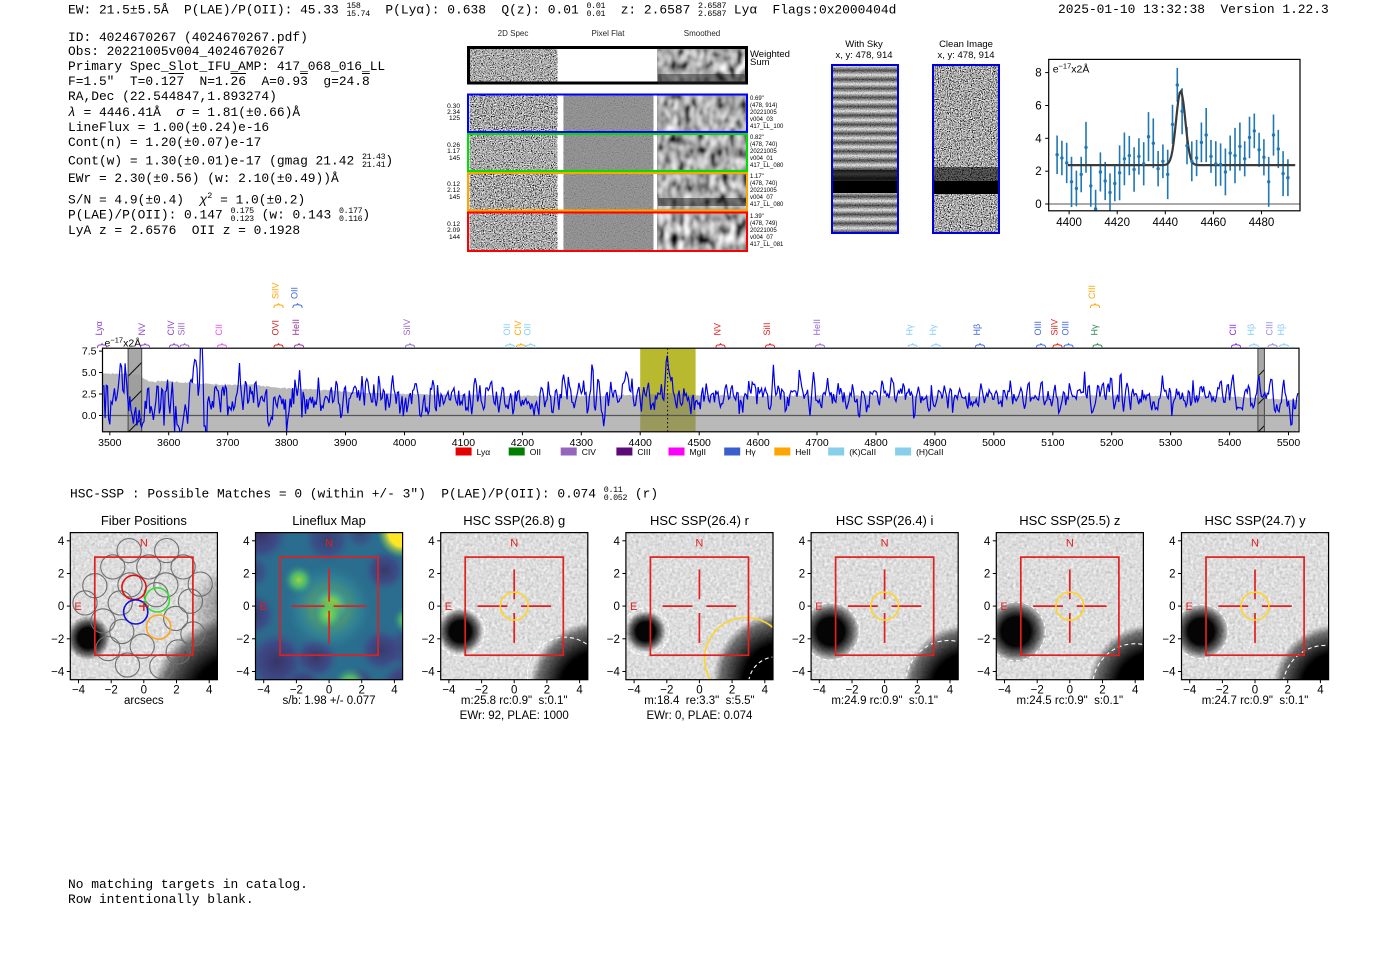 The height and width of the screenshot is (953, 1400). What do you see at coordinates (817, 327) in the screenshot?
I see `svg-text: HeII` at bounding box center [817, 327].